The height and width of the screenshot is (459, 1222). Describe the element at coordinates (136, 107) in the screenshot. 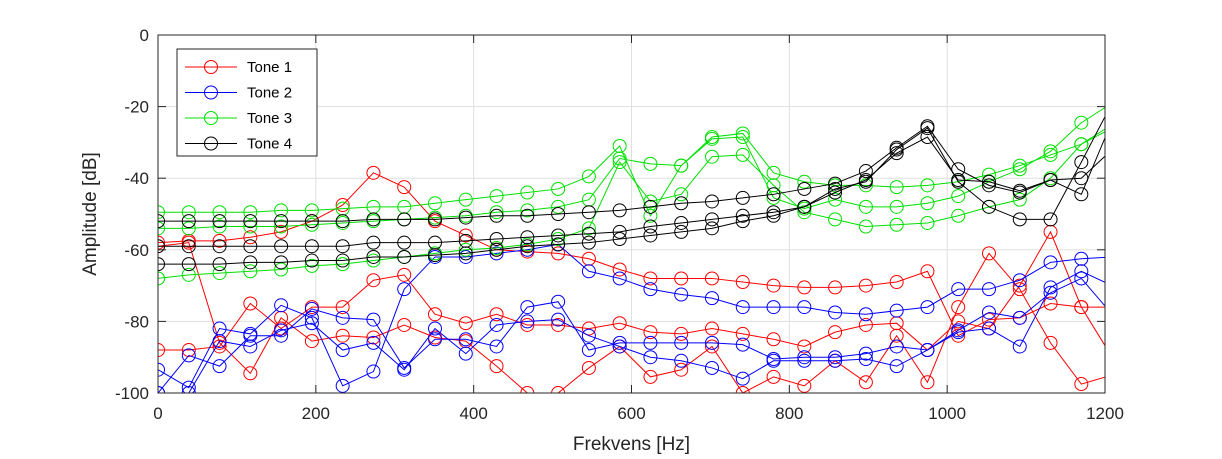

I see `y-tick-label: -20` at that location.